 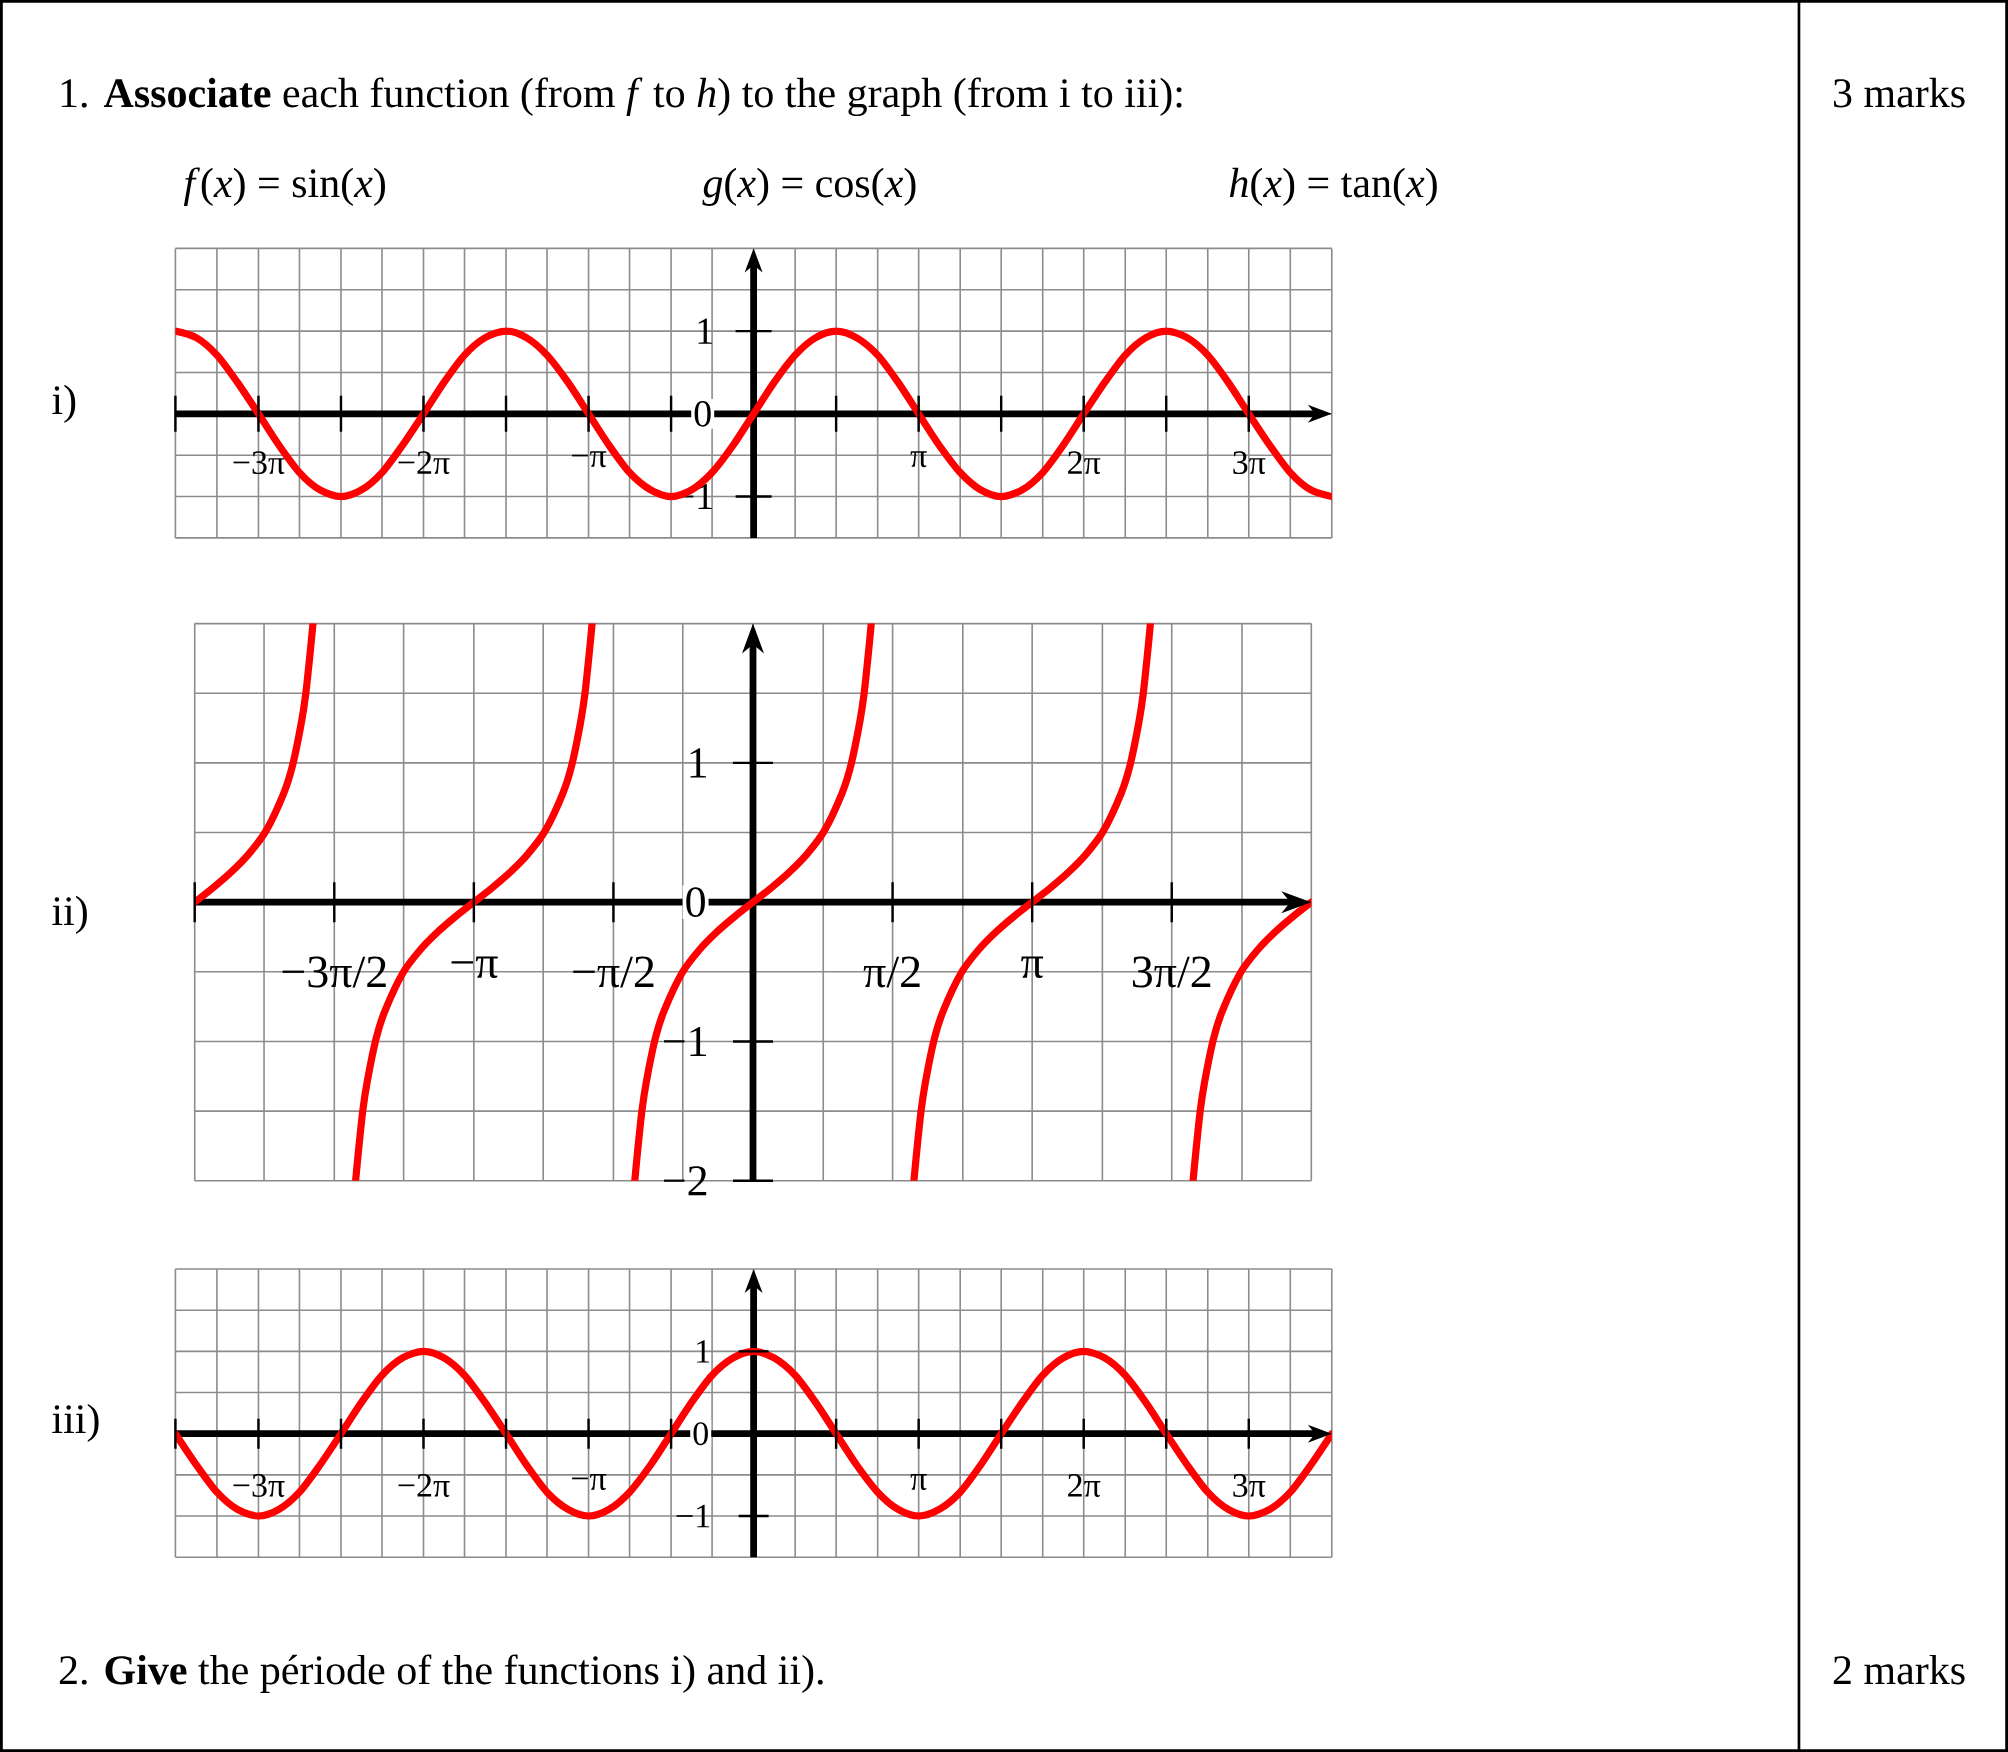 I want to click on text: iii), so click(x=75, y=1422).